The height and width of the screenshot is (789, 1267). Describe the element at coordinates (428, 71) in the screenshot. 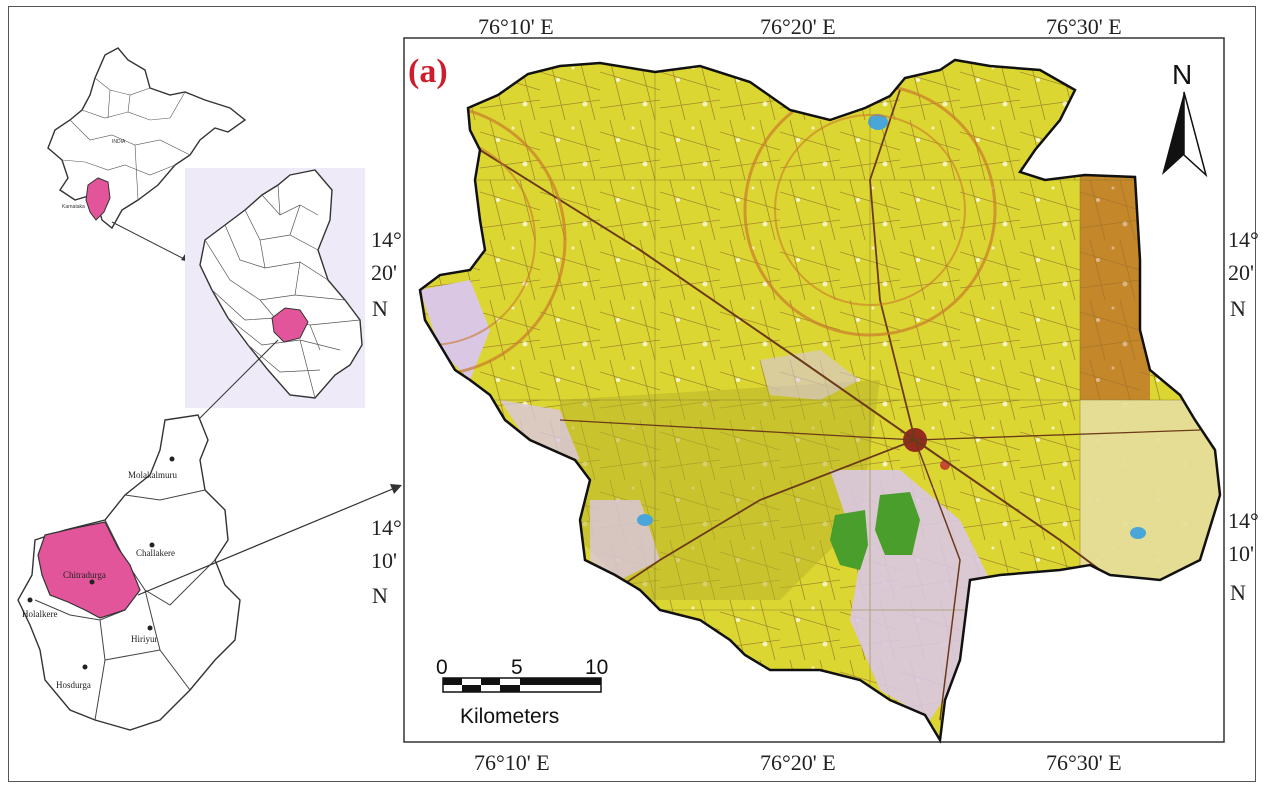

I see `panel-label: (a)` at that location.